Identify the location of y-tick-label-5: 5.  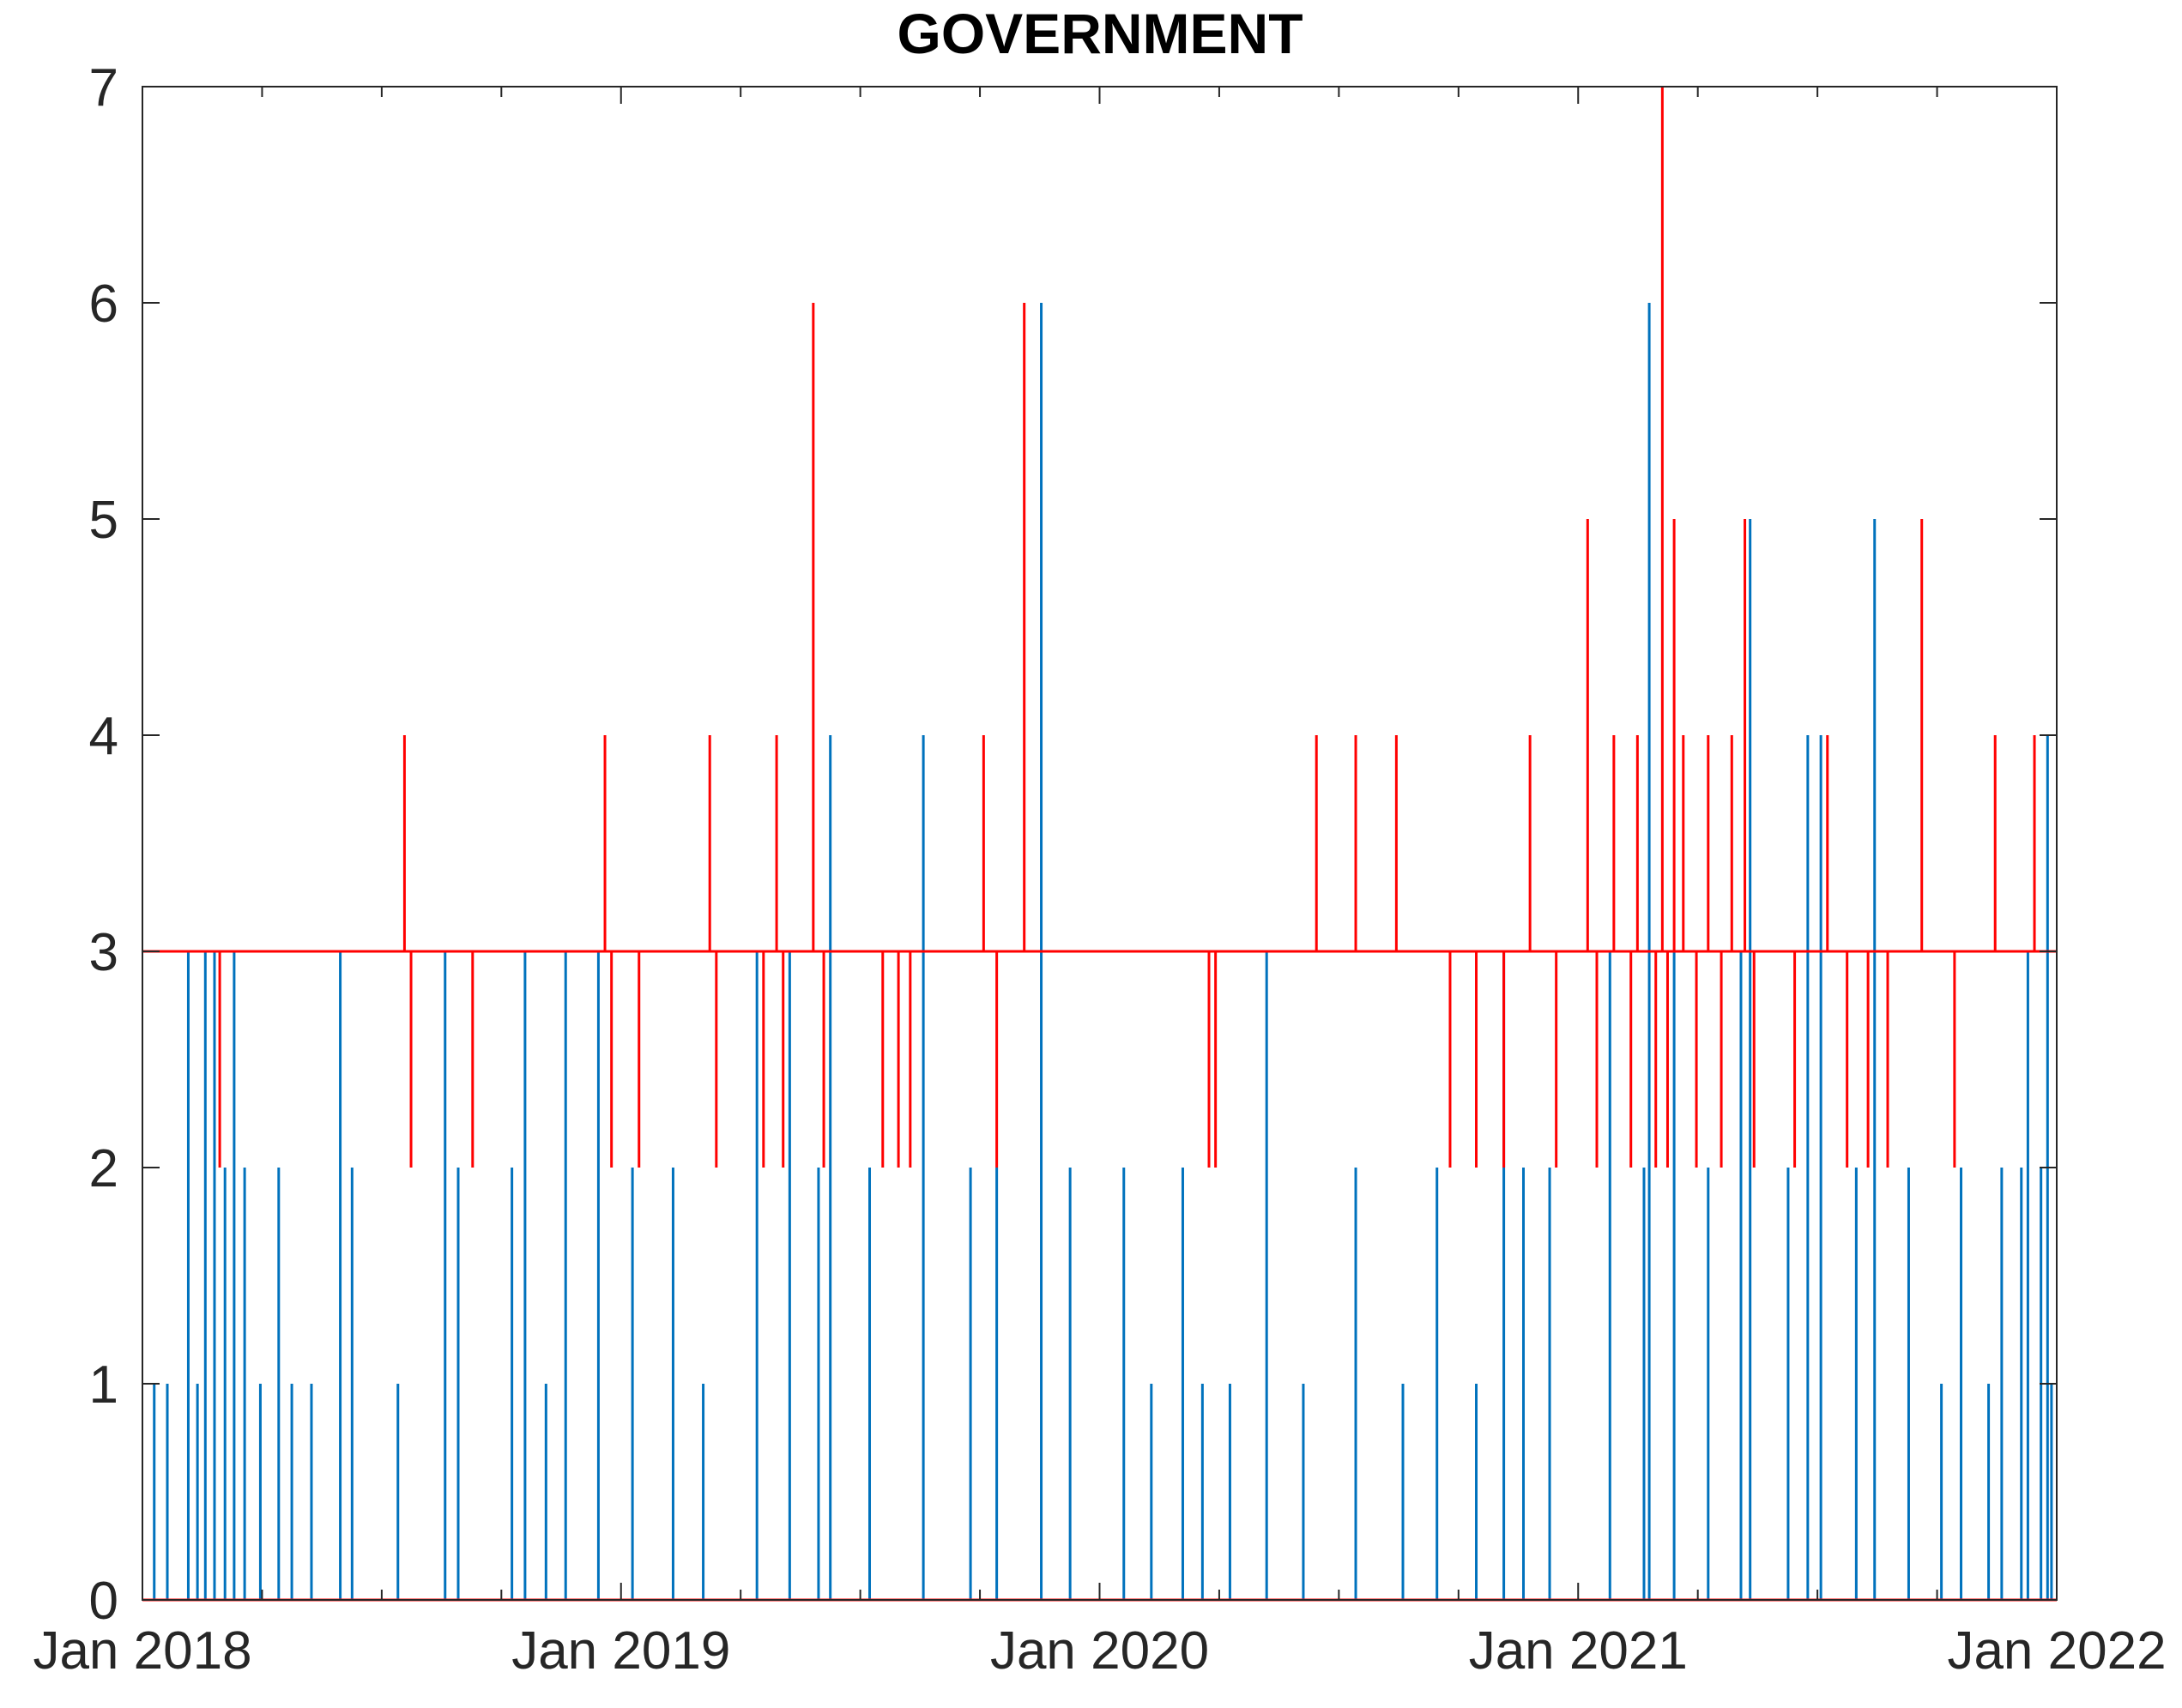
(103, 520).